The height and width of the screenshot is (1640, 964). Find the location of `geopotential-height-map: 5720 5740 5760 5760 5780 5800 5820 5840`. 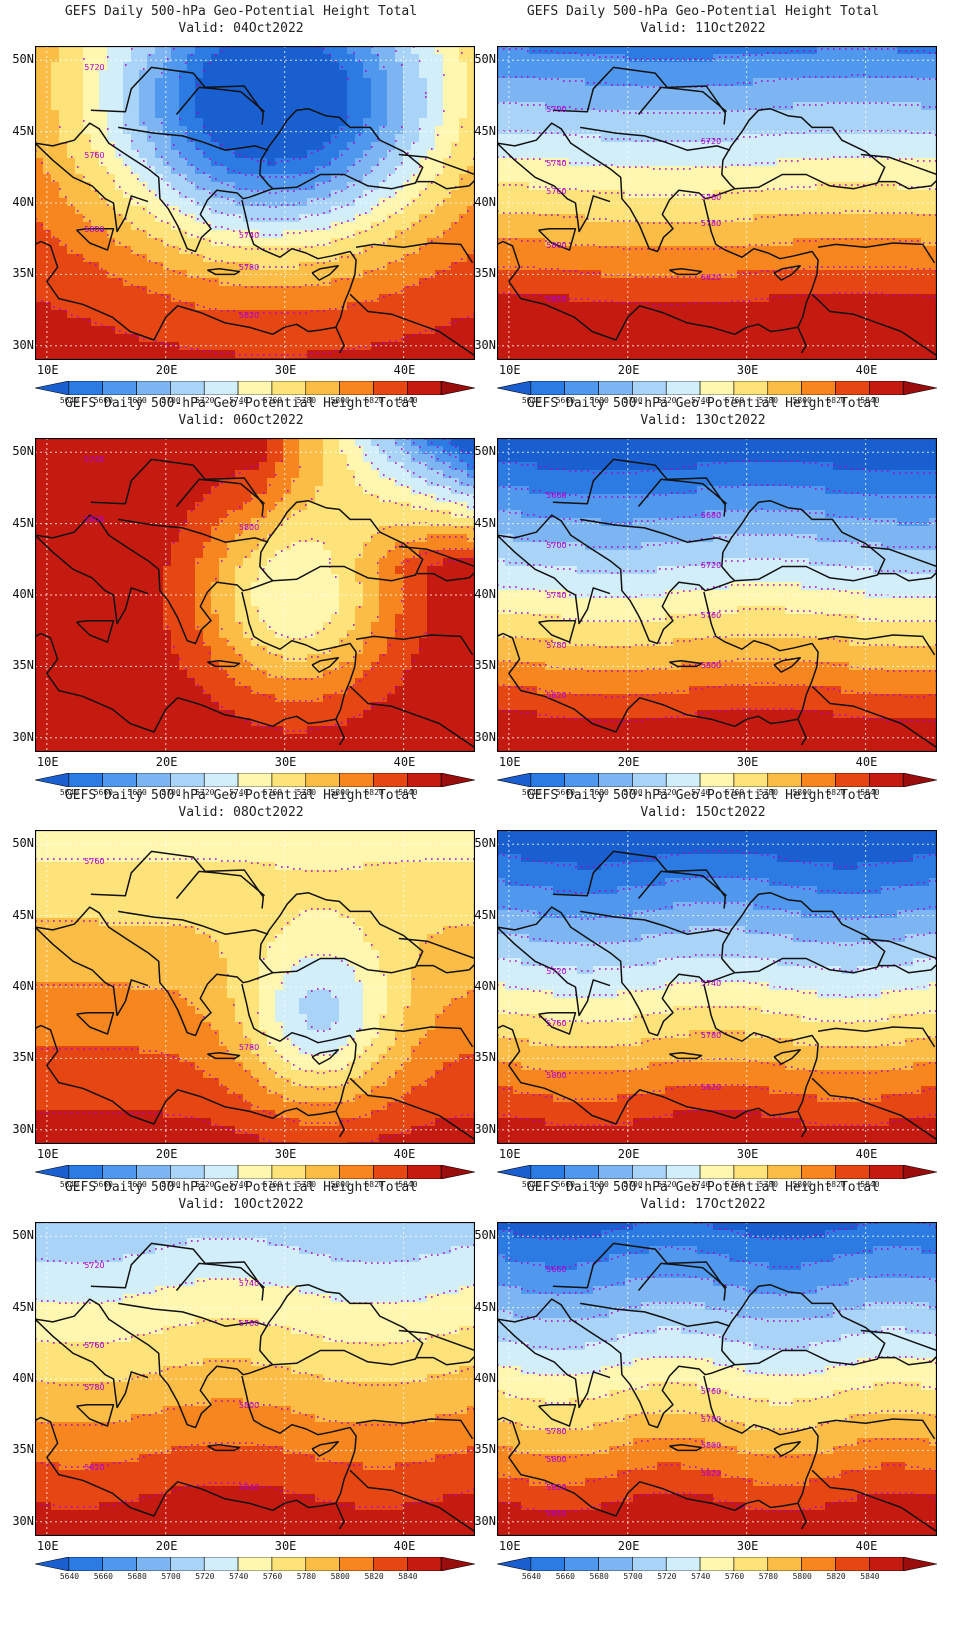

geopotential-height-map: 5720 5740 5760 5760 5780 5800 5820 5840 is located at coordinates (255, 1379).